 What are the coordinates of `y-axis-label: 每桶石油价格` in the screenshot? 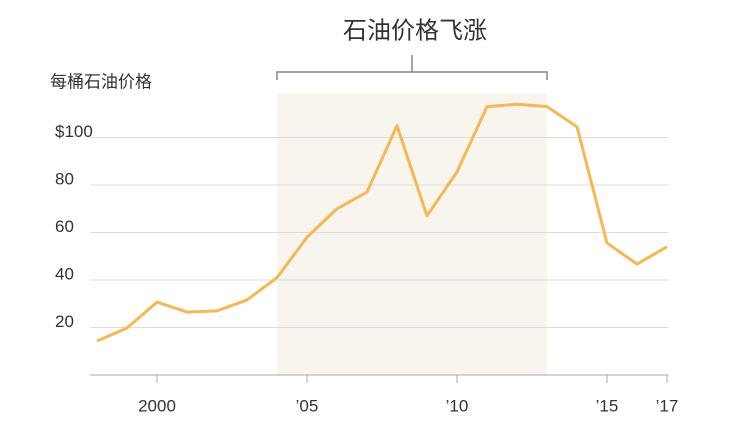 It's located at (101, 81).